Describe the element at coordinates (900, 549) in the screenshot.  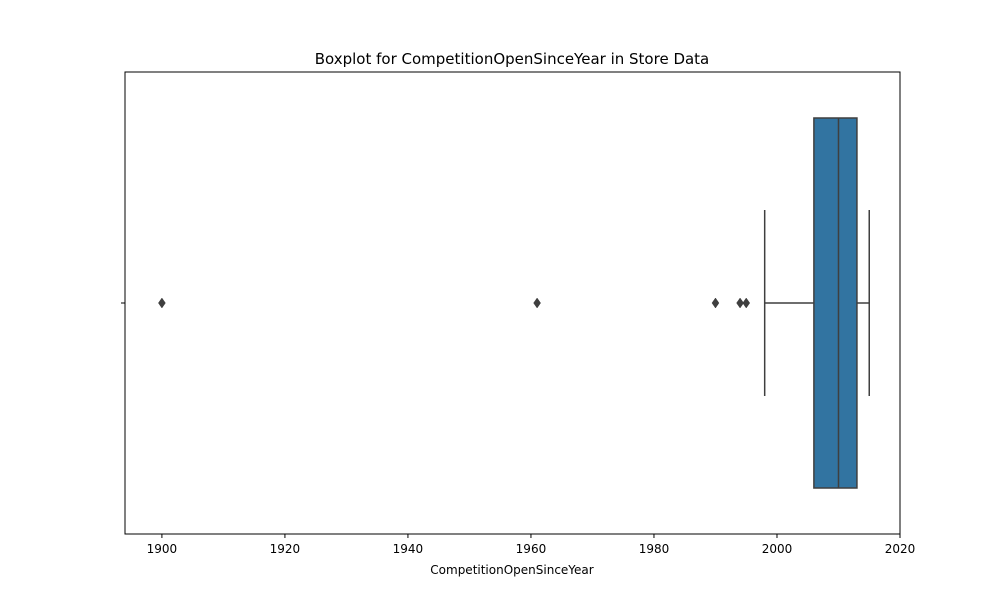
I see `x-tick-label: 2020` at that location.